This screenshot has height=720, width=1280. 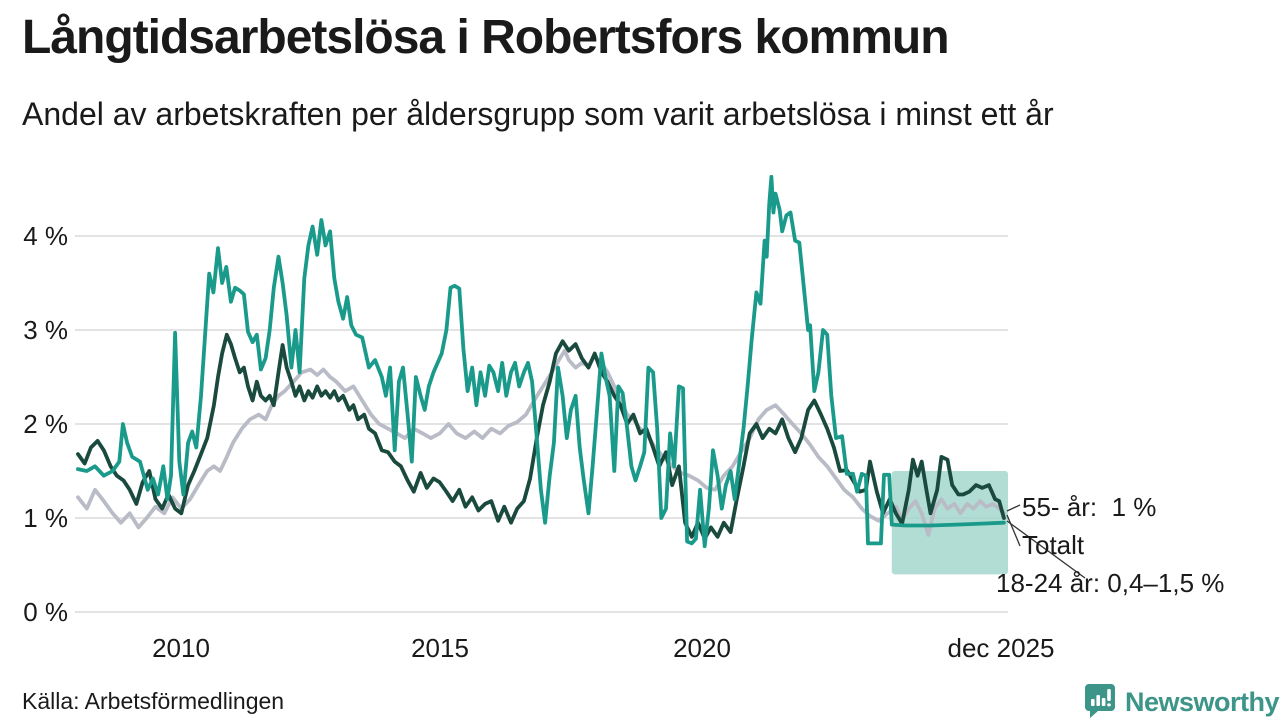 What do you see at coordinates (440, 648) in the screenshot?
I see `x-axis-tick-label: 2015` at bounding box center [440, 648].